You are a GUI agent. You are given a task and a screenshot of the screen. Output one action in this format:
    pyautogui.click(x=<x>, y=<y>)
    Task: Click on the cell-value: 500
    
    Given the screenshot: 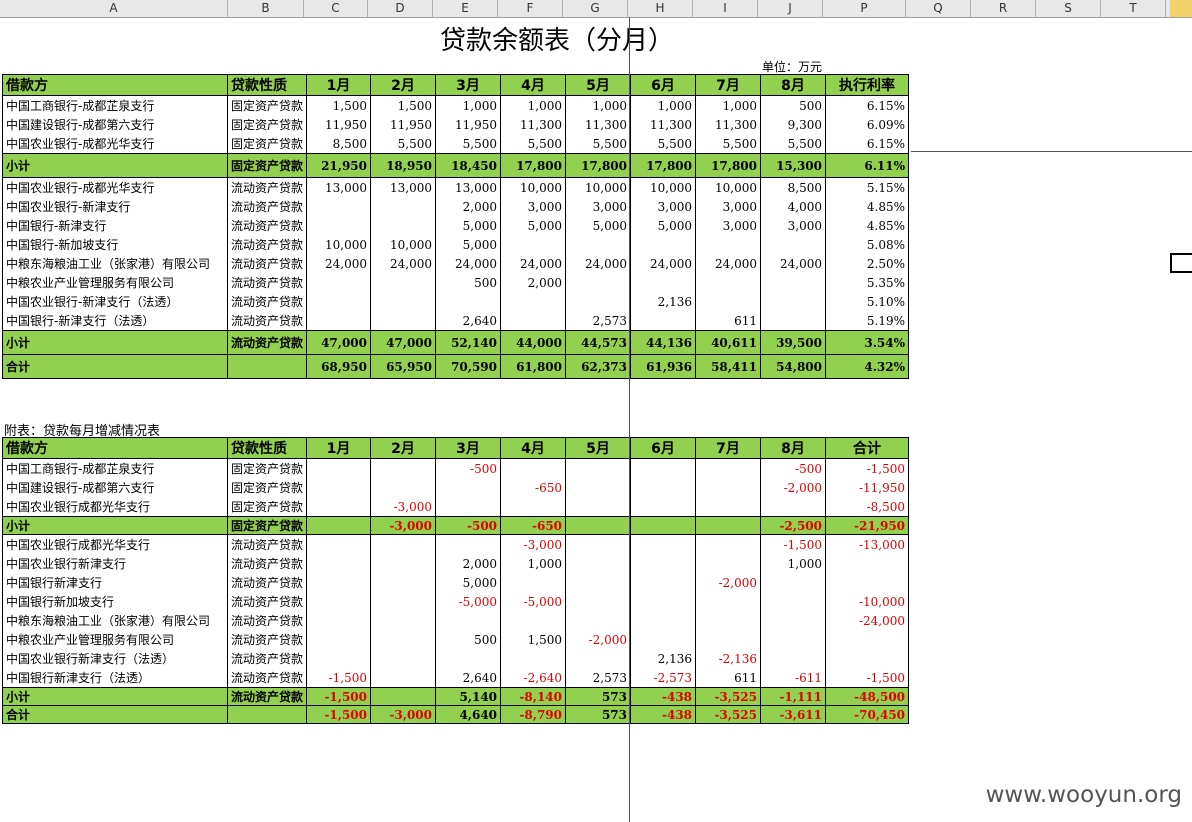 What is the action you would take?
    pyautogui.click(x=468, y=639)
    